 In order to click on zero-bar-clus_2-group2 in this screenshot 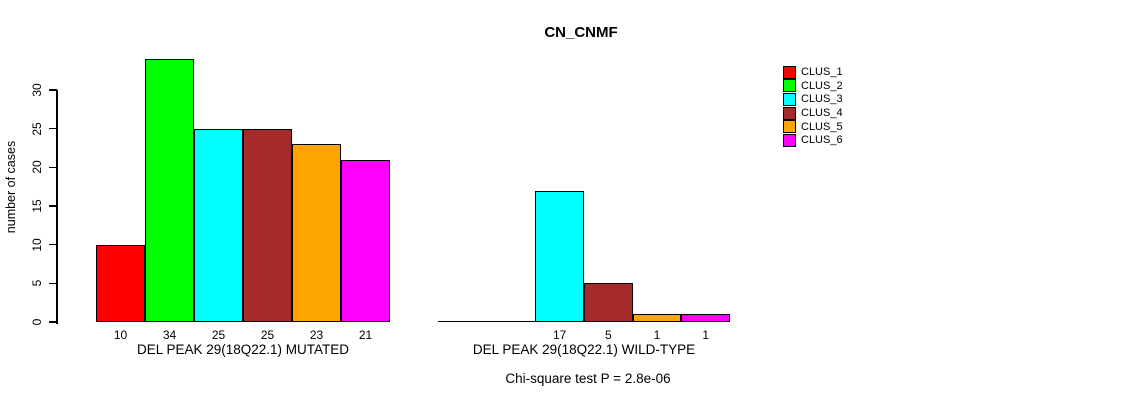, I will do `click(511, 321)`.